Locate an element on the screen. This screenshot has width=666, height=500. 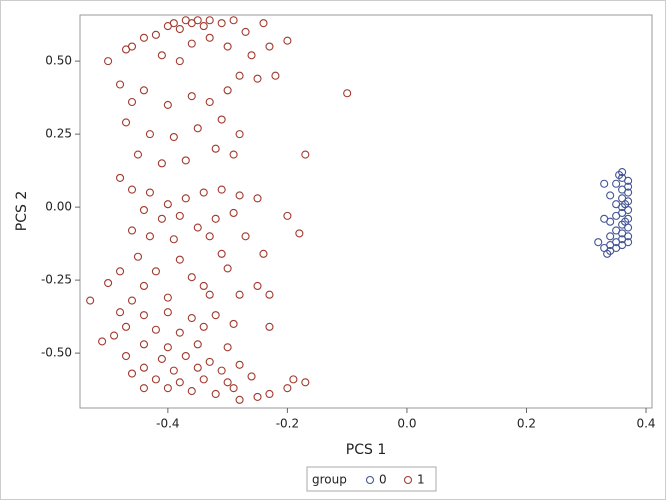
y-tick-label: -0.50 is located at coordinates (56, 353).